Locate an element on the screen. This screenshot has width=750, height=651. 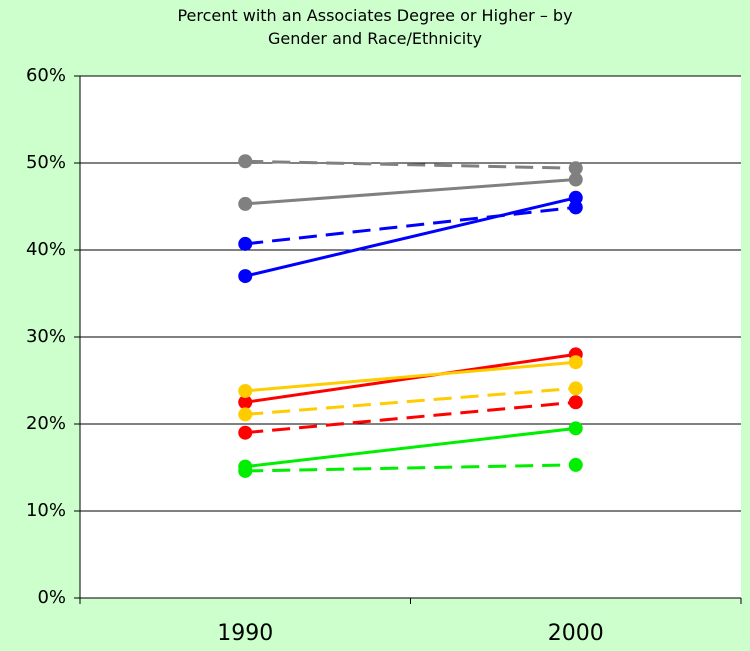
y-tick-label: 30% is located at coordinates (46, 336).